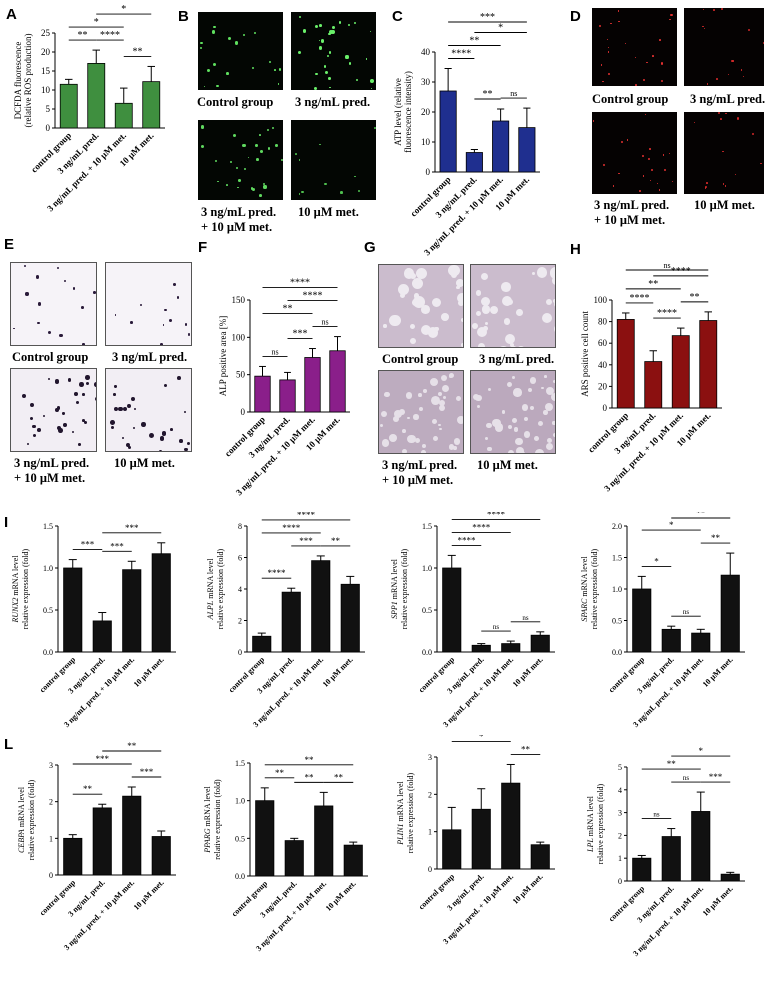  What do you see at coordinates (594, 588) in the screenshot?
I see `y-axis-label: relative expression (fold)` at bounding box center [594, 588].